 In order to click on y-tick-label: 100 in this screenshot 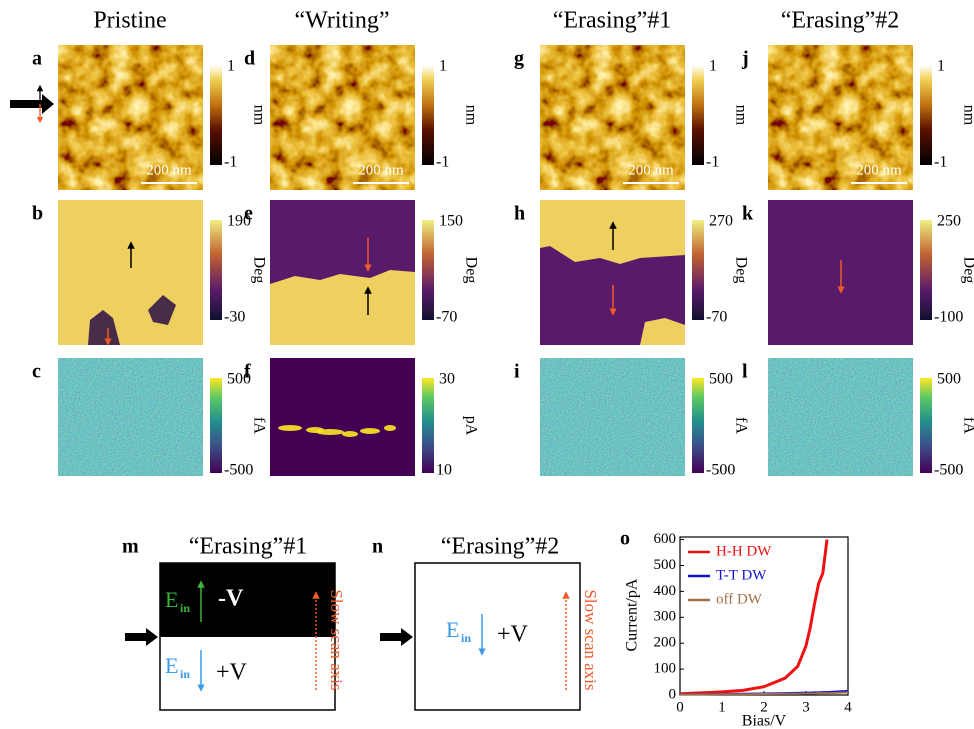, I will do `click(665, 669)`.